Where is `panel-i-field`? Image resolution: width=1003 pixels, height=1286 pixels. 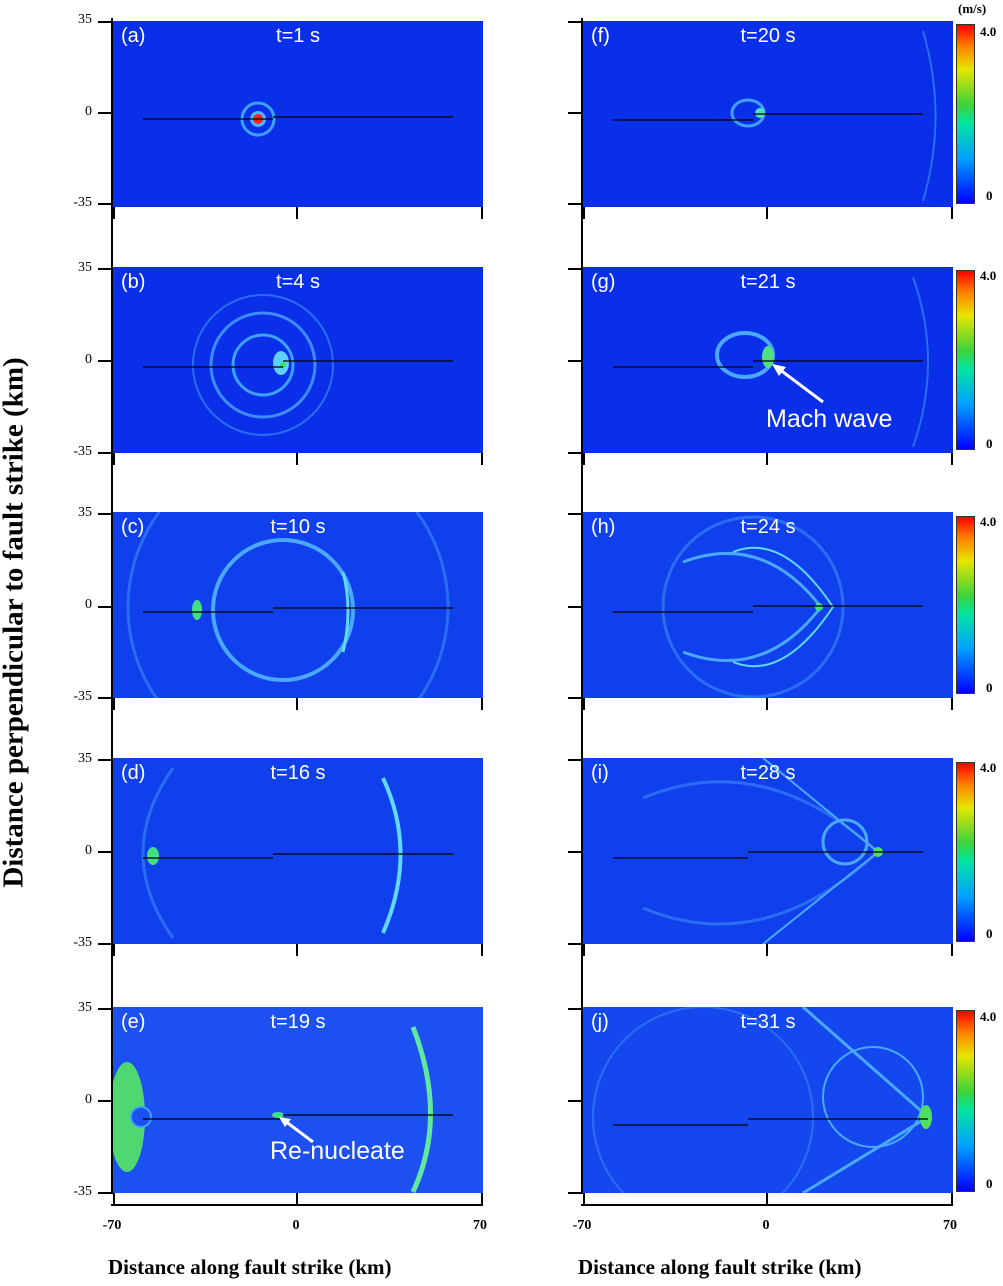 panel-i-field is located at coordinates (768, 851).